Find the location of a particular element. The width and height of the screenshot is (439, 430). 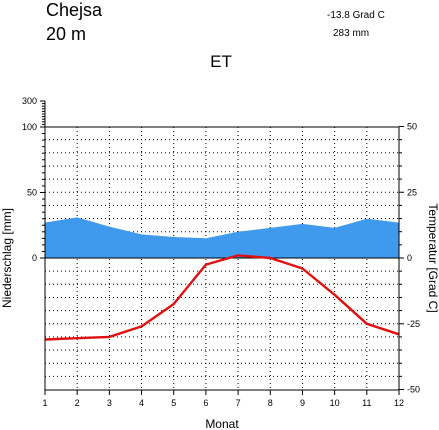

precipitation-area is located at coordinates (222, 237).